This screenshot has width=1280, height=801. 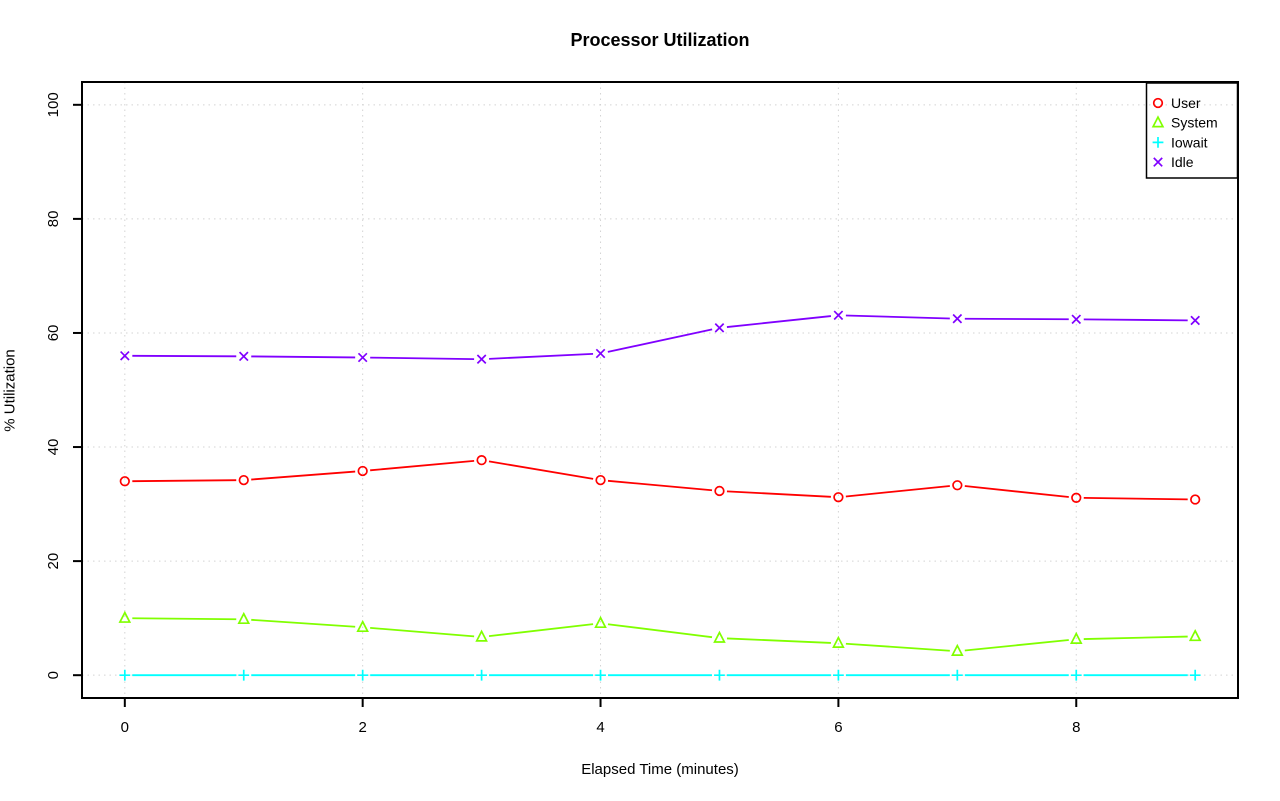 I want to click on y-tick-label: 0, so click(x=53, y=675).